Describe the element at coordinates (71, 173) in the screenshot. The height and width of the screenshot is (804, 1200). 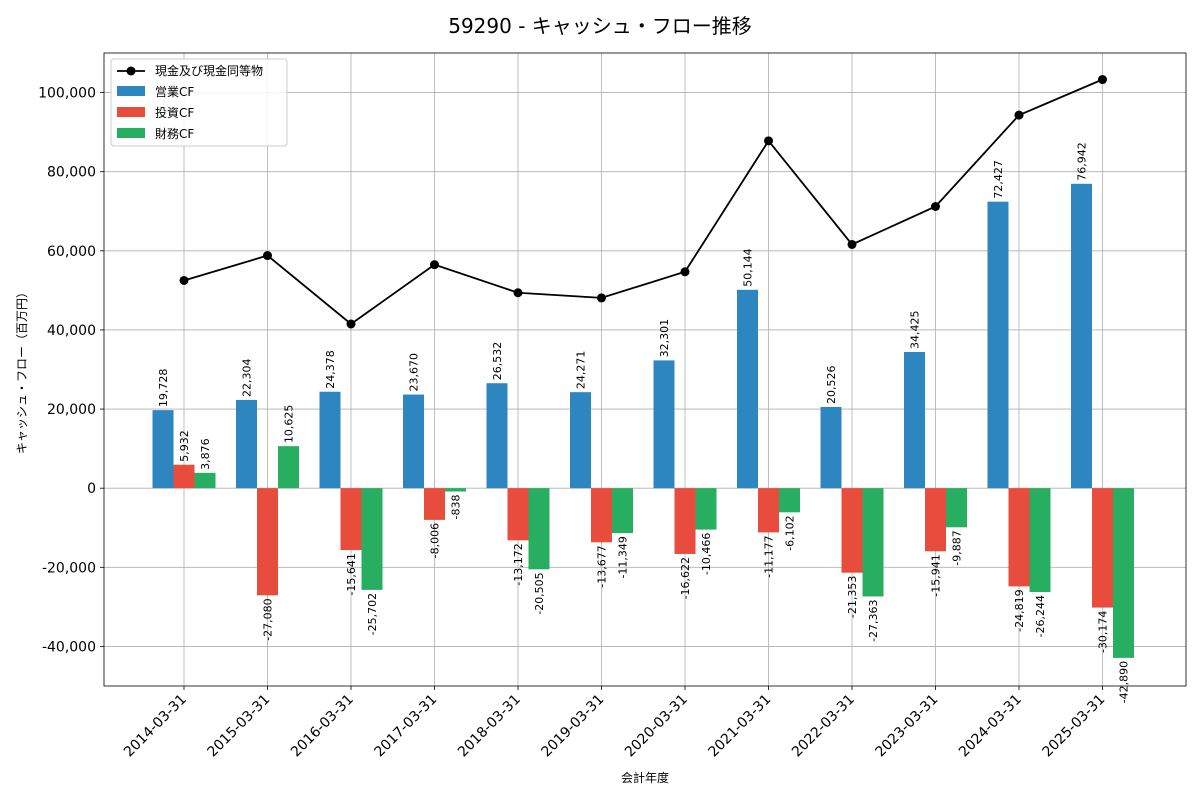
I see `y-tick-label: 80,000` at that location.